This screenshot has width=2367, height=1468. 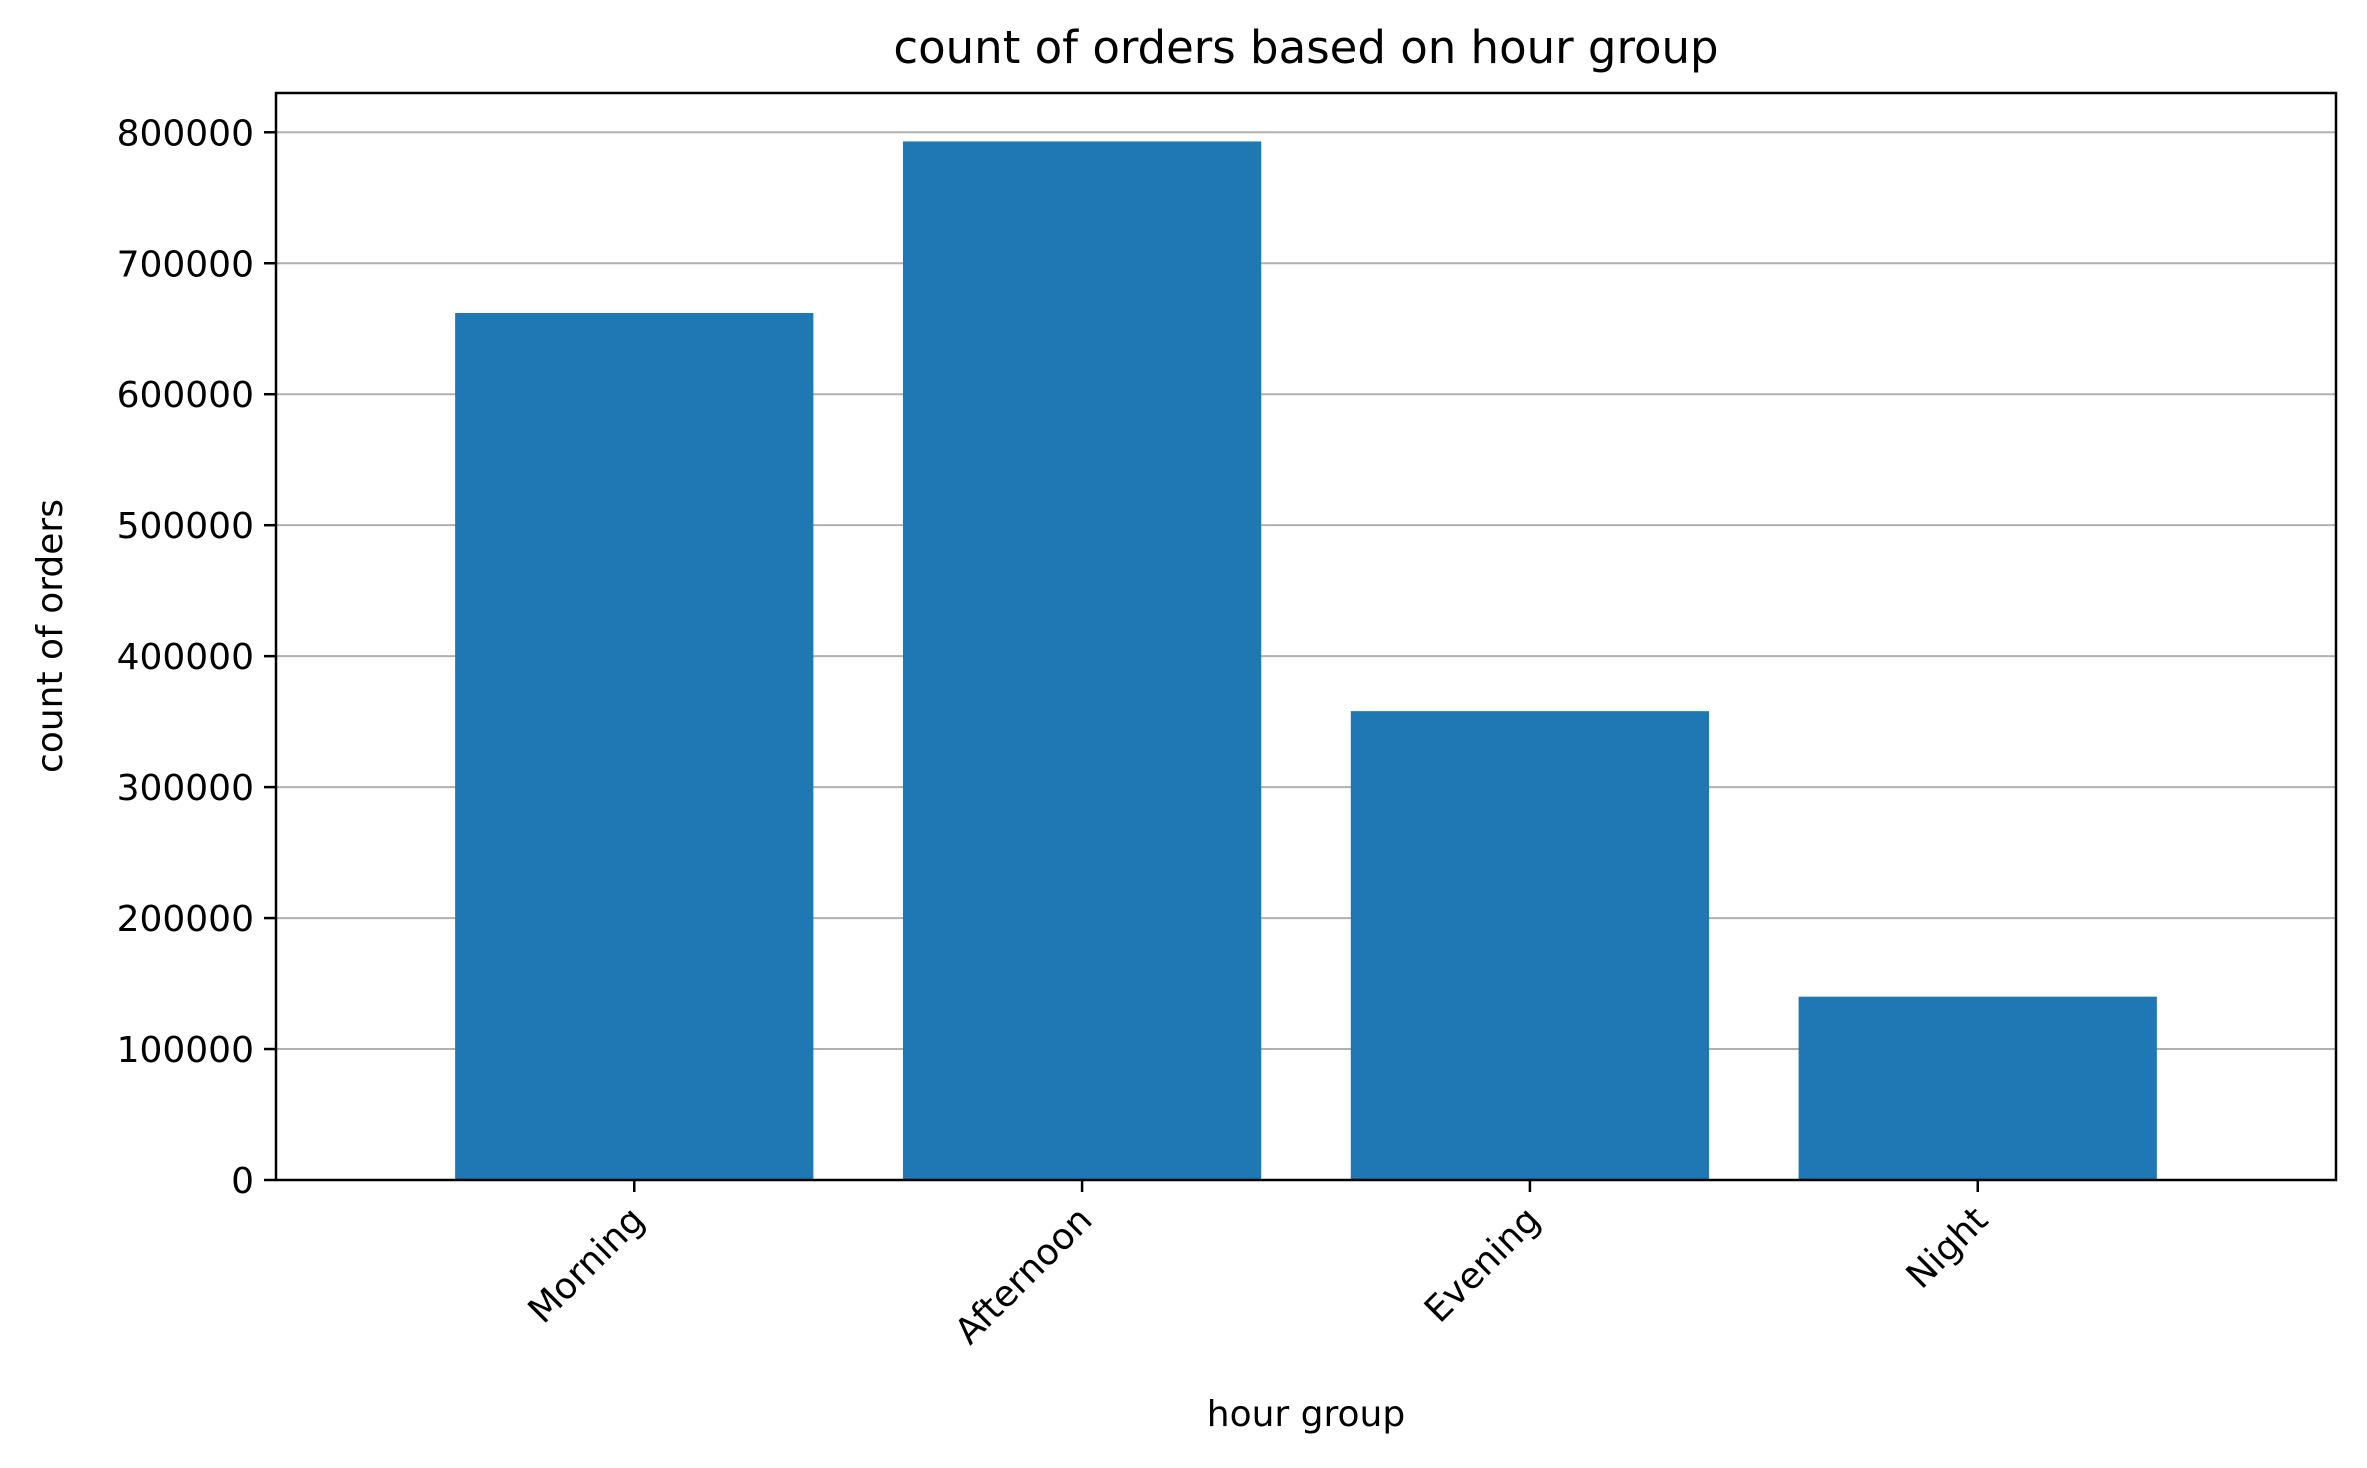 I want to click on bar-morning, so click(x=634, y=746).